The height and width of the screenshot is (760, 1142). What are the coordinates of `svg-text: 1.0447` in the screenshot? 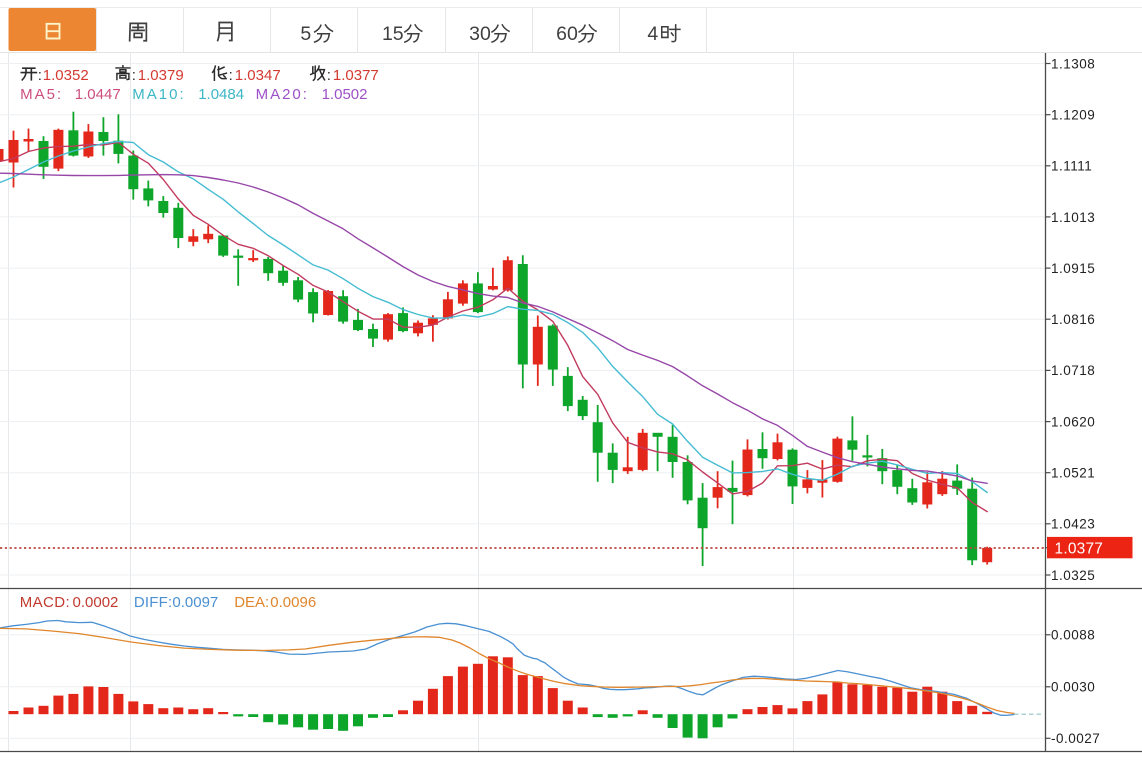 It's located at (98, 94).